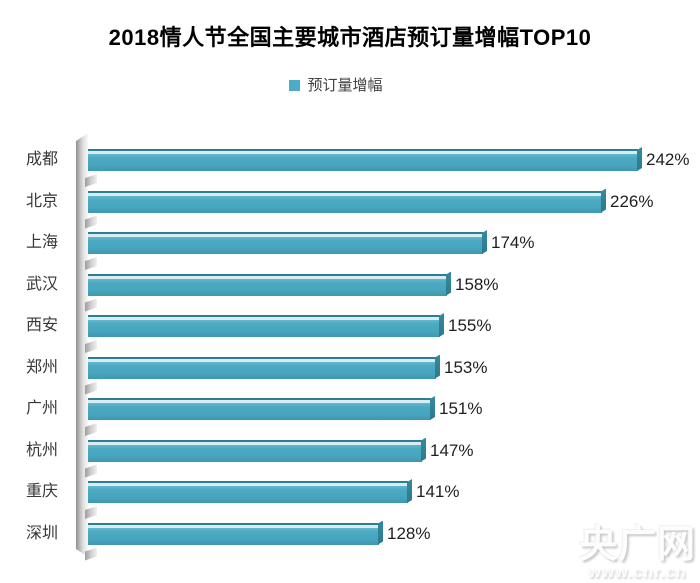 This screenshot has height=583, width=700. I want to click on chart-row: 郑州 153%, so click(350, 369).